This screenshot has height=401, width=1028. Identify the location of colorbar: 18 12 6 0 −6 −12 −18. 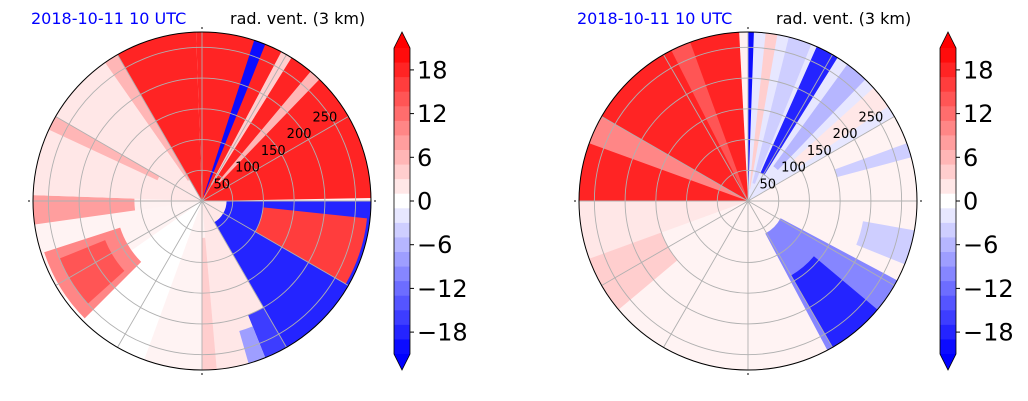
(976, 201).